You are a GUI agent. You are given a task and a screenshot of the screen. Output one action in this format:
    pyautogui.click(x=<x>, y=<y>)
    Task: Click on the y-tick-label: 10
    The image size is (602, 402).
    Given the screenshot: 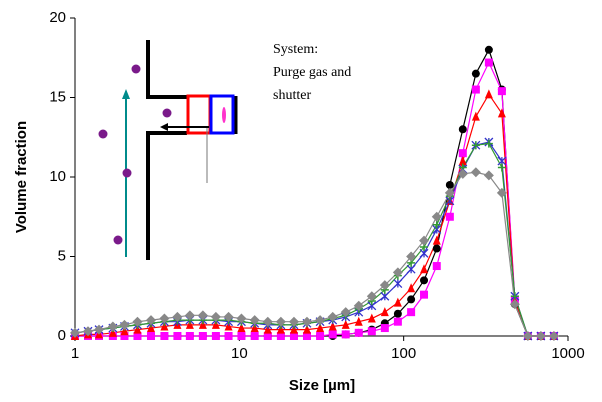 What is the action you would take?
    pyautogui.click(x=57, y=176)
    